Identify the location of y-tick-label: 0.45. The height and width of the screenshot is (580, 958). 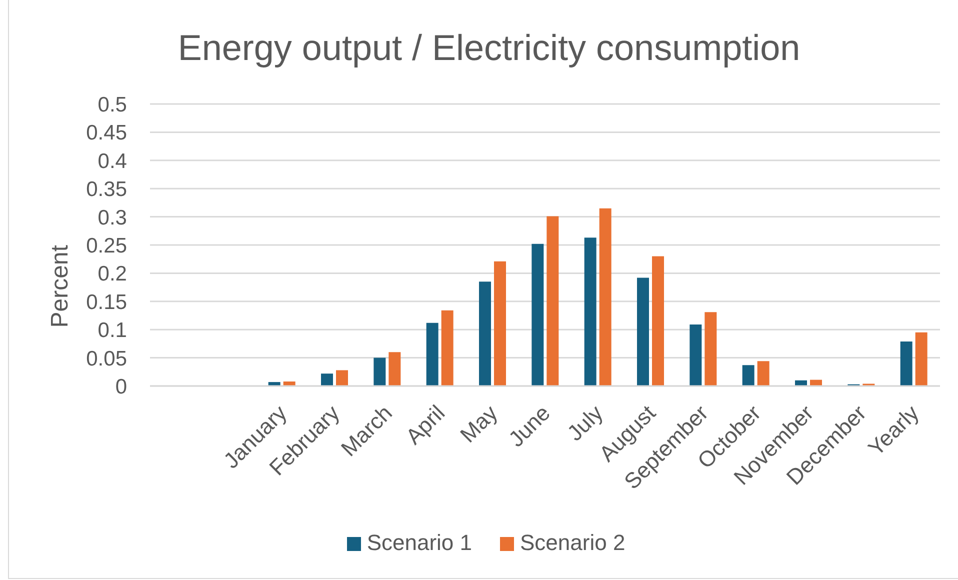
(106, 133).